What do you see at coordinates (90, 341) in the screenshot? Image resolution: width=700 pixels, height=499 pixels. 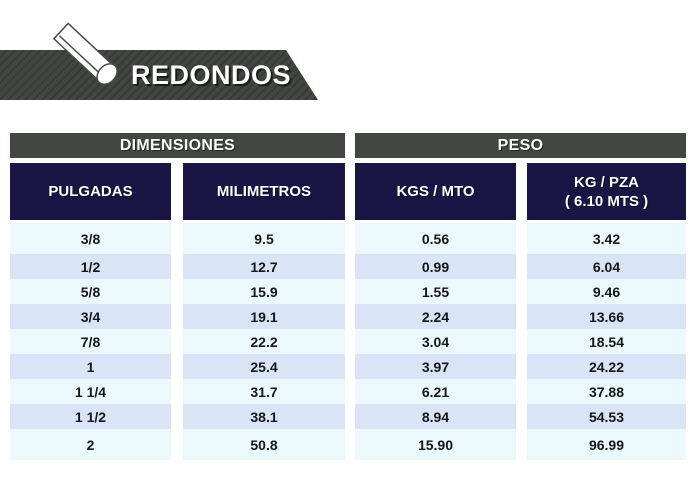 I see `table-cell: 7/8` at bounding box center [90, 341].